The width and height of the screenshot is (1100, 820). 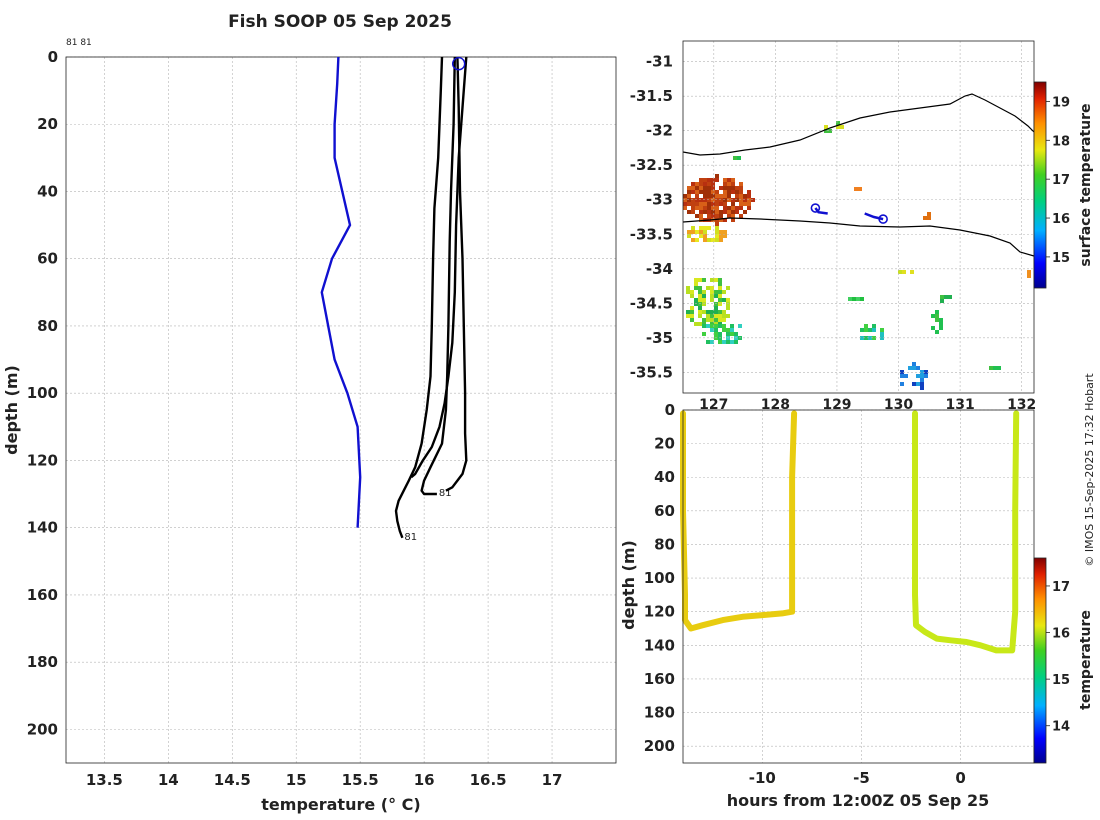 What do you see at coordinates (762, 778) in the screenshot?
I see `section-x-tick-label: -10` at bounding box center [762, 778].